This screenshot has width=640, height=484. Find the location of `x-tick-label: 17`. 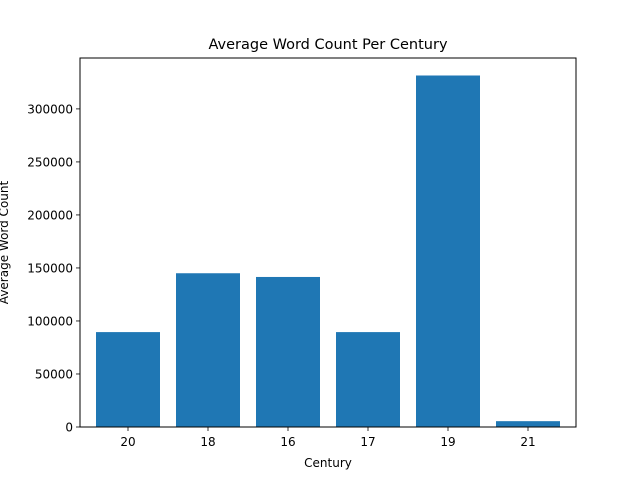

x-tick-label: 17 is located at coordinates (367, 442).